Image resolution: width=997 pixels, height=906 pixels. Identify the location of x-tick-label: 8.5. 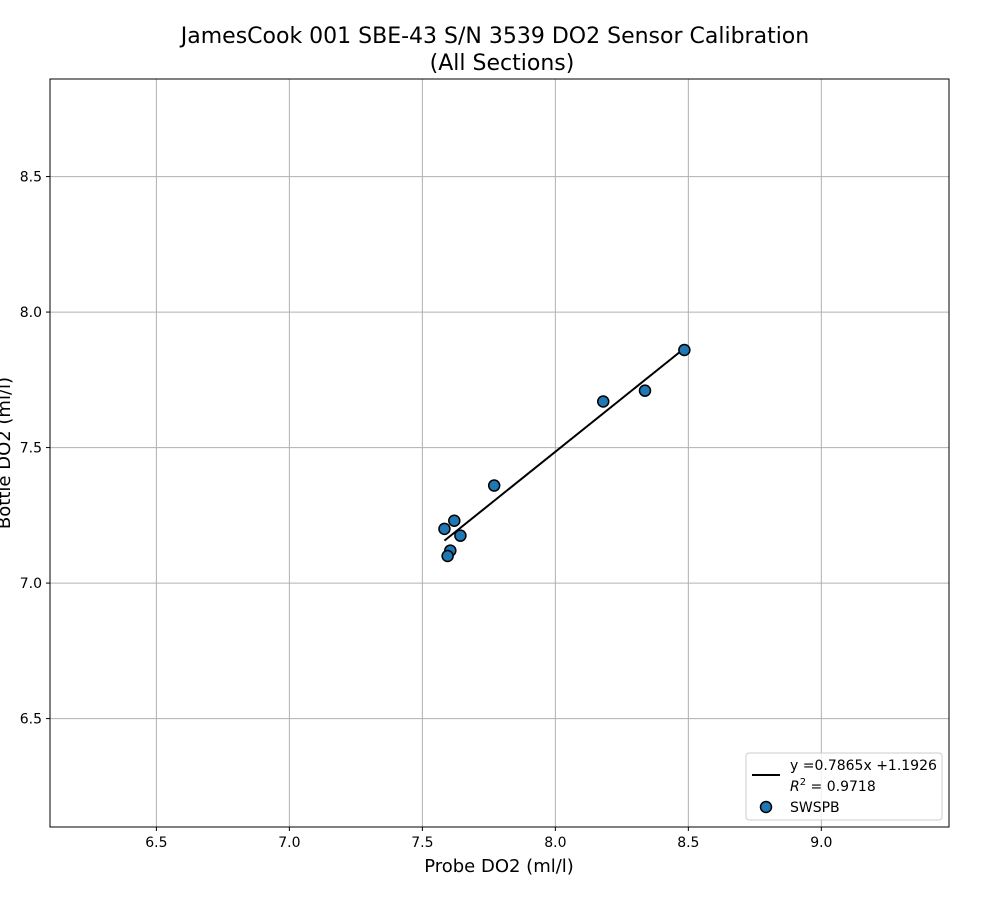
(688, 843).